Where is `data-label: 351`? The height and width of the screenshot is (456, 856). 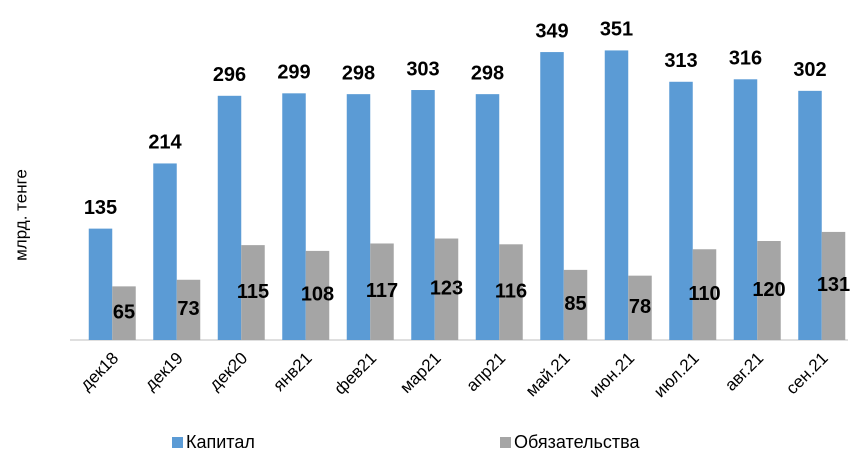
data-label: 351 is located at coordinates (616, 30).